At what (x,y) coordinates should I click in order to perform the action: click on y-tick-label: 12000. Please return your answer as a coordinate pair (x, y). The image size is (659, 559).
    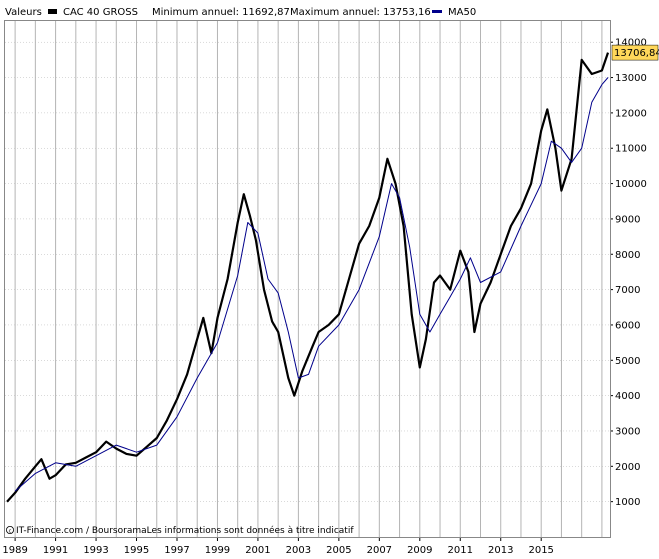
    Looking at the image, I should click on (631, 113).